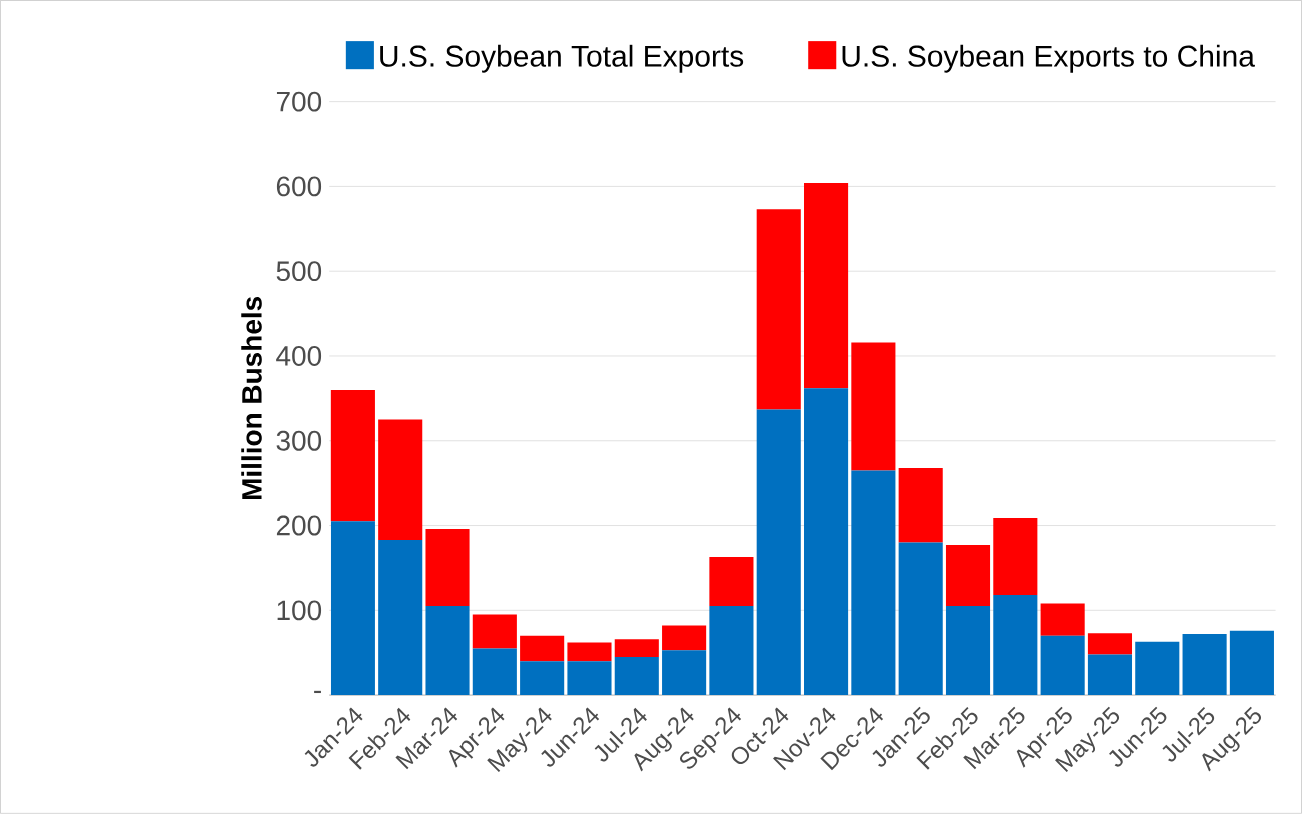 The image size is (1302, 814). I want to click on y-tick-label: 700, so click(299, 101).